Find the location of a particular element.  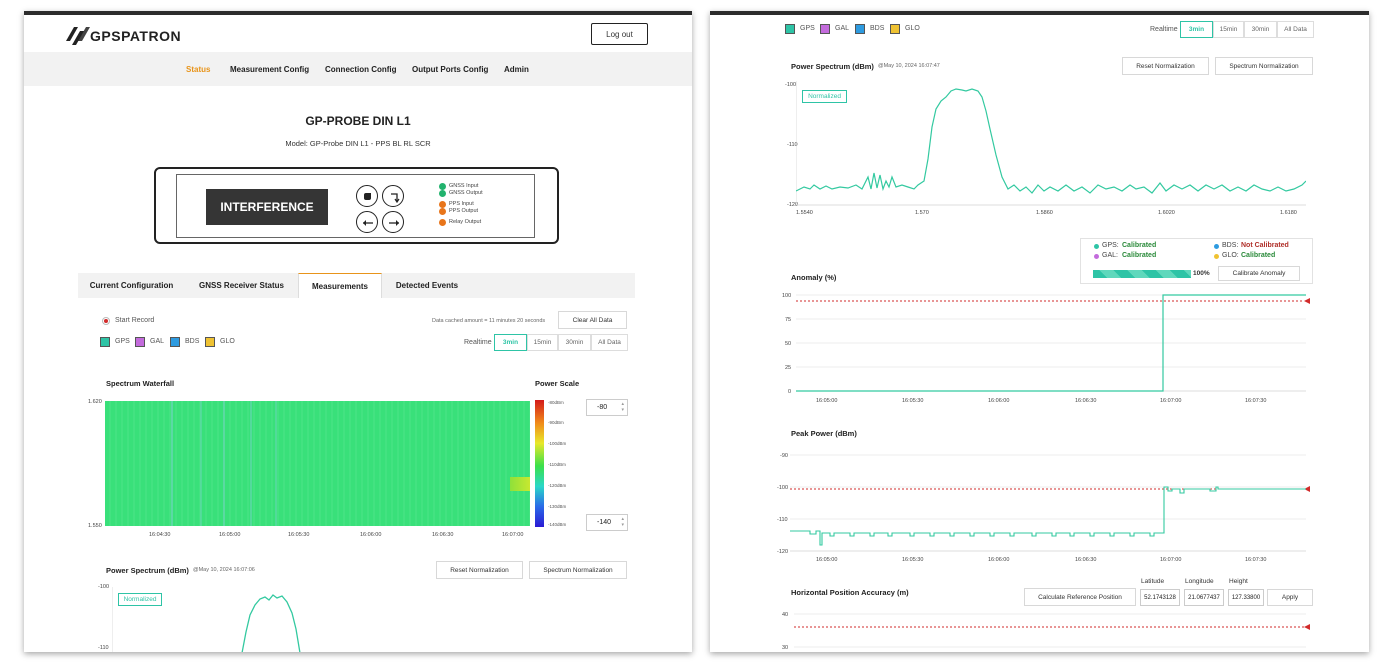

range-selector: 3min 15min 30min All Data is located at coordinates (561, 343).